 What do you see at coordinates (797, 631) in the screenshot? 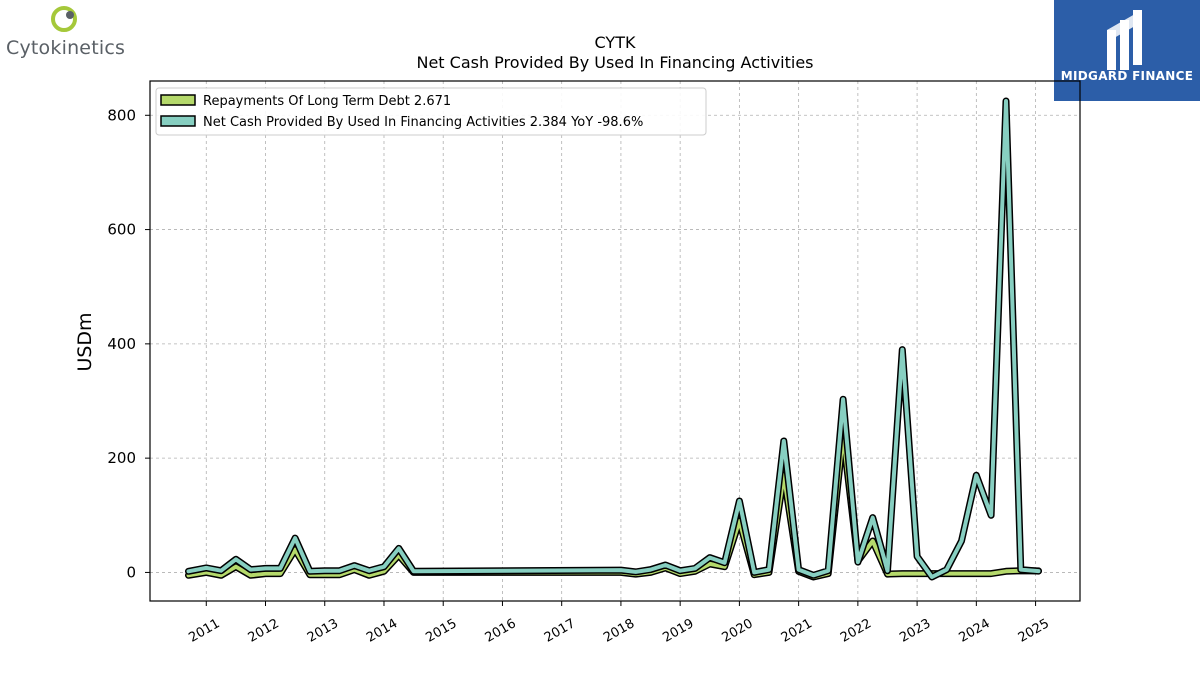
I see `x-tick-label: 2021` at bounding box center [797, 631].